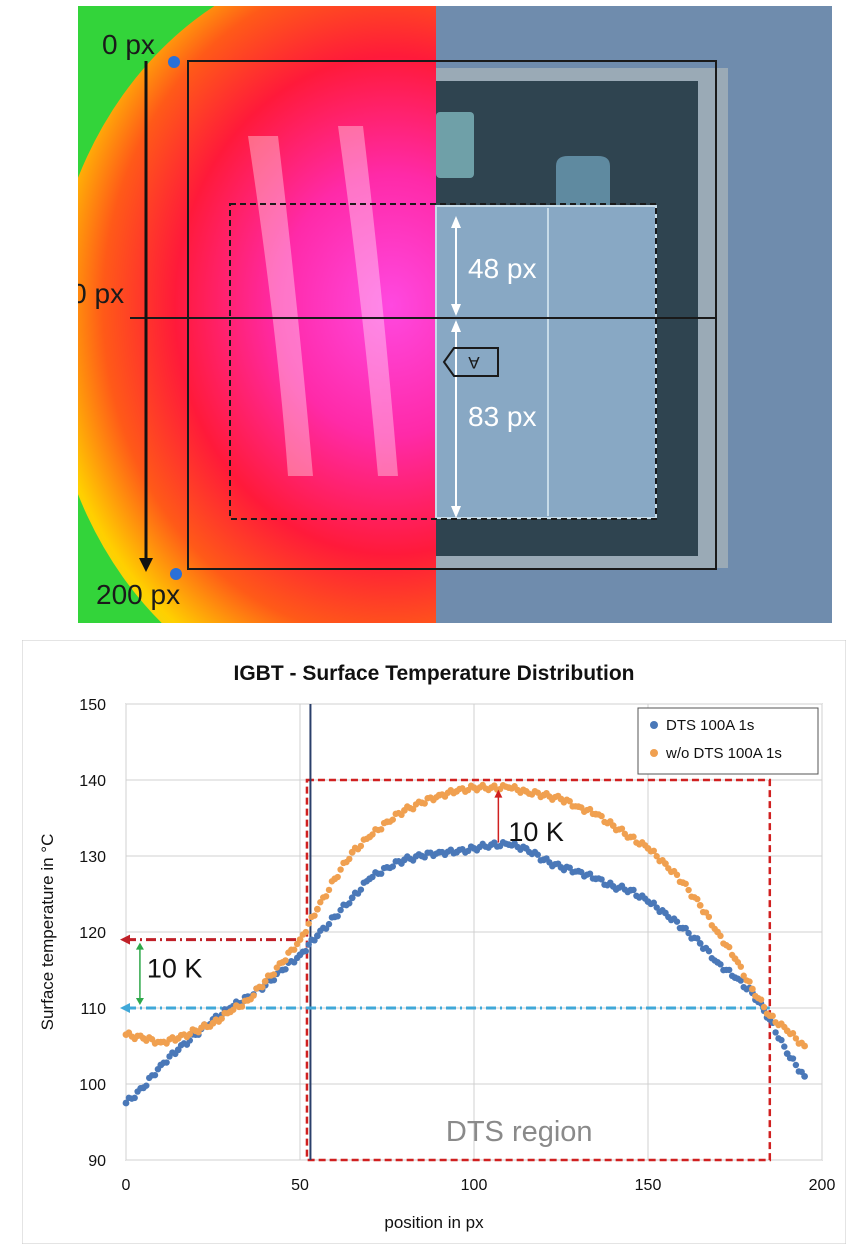 The height and width of the screenshot is (1250, 865). I want to click on y-axis-label: Surface temperature in °C, so click(47, 932).